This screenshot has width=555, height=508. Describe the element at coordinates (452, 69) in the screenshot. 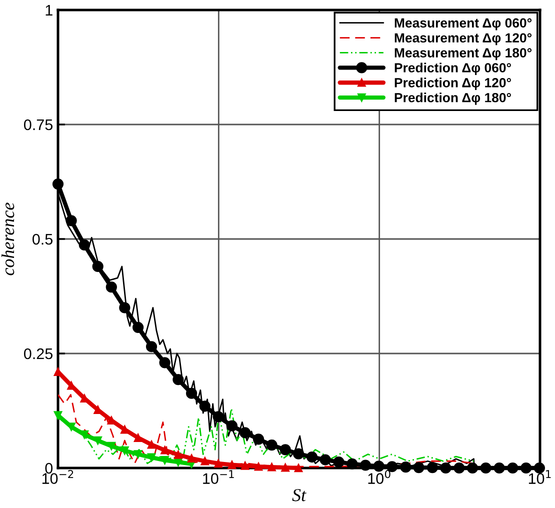

I see `legend-label: Prediction Δφ 060°` at that location.